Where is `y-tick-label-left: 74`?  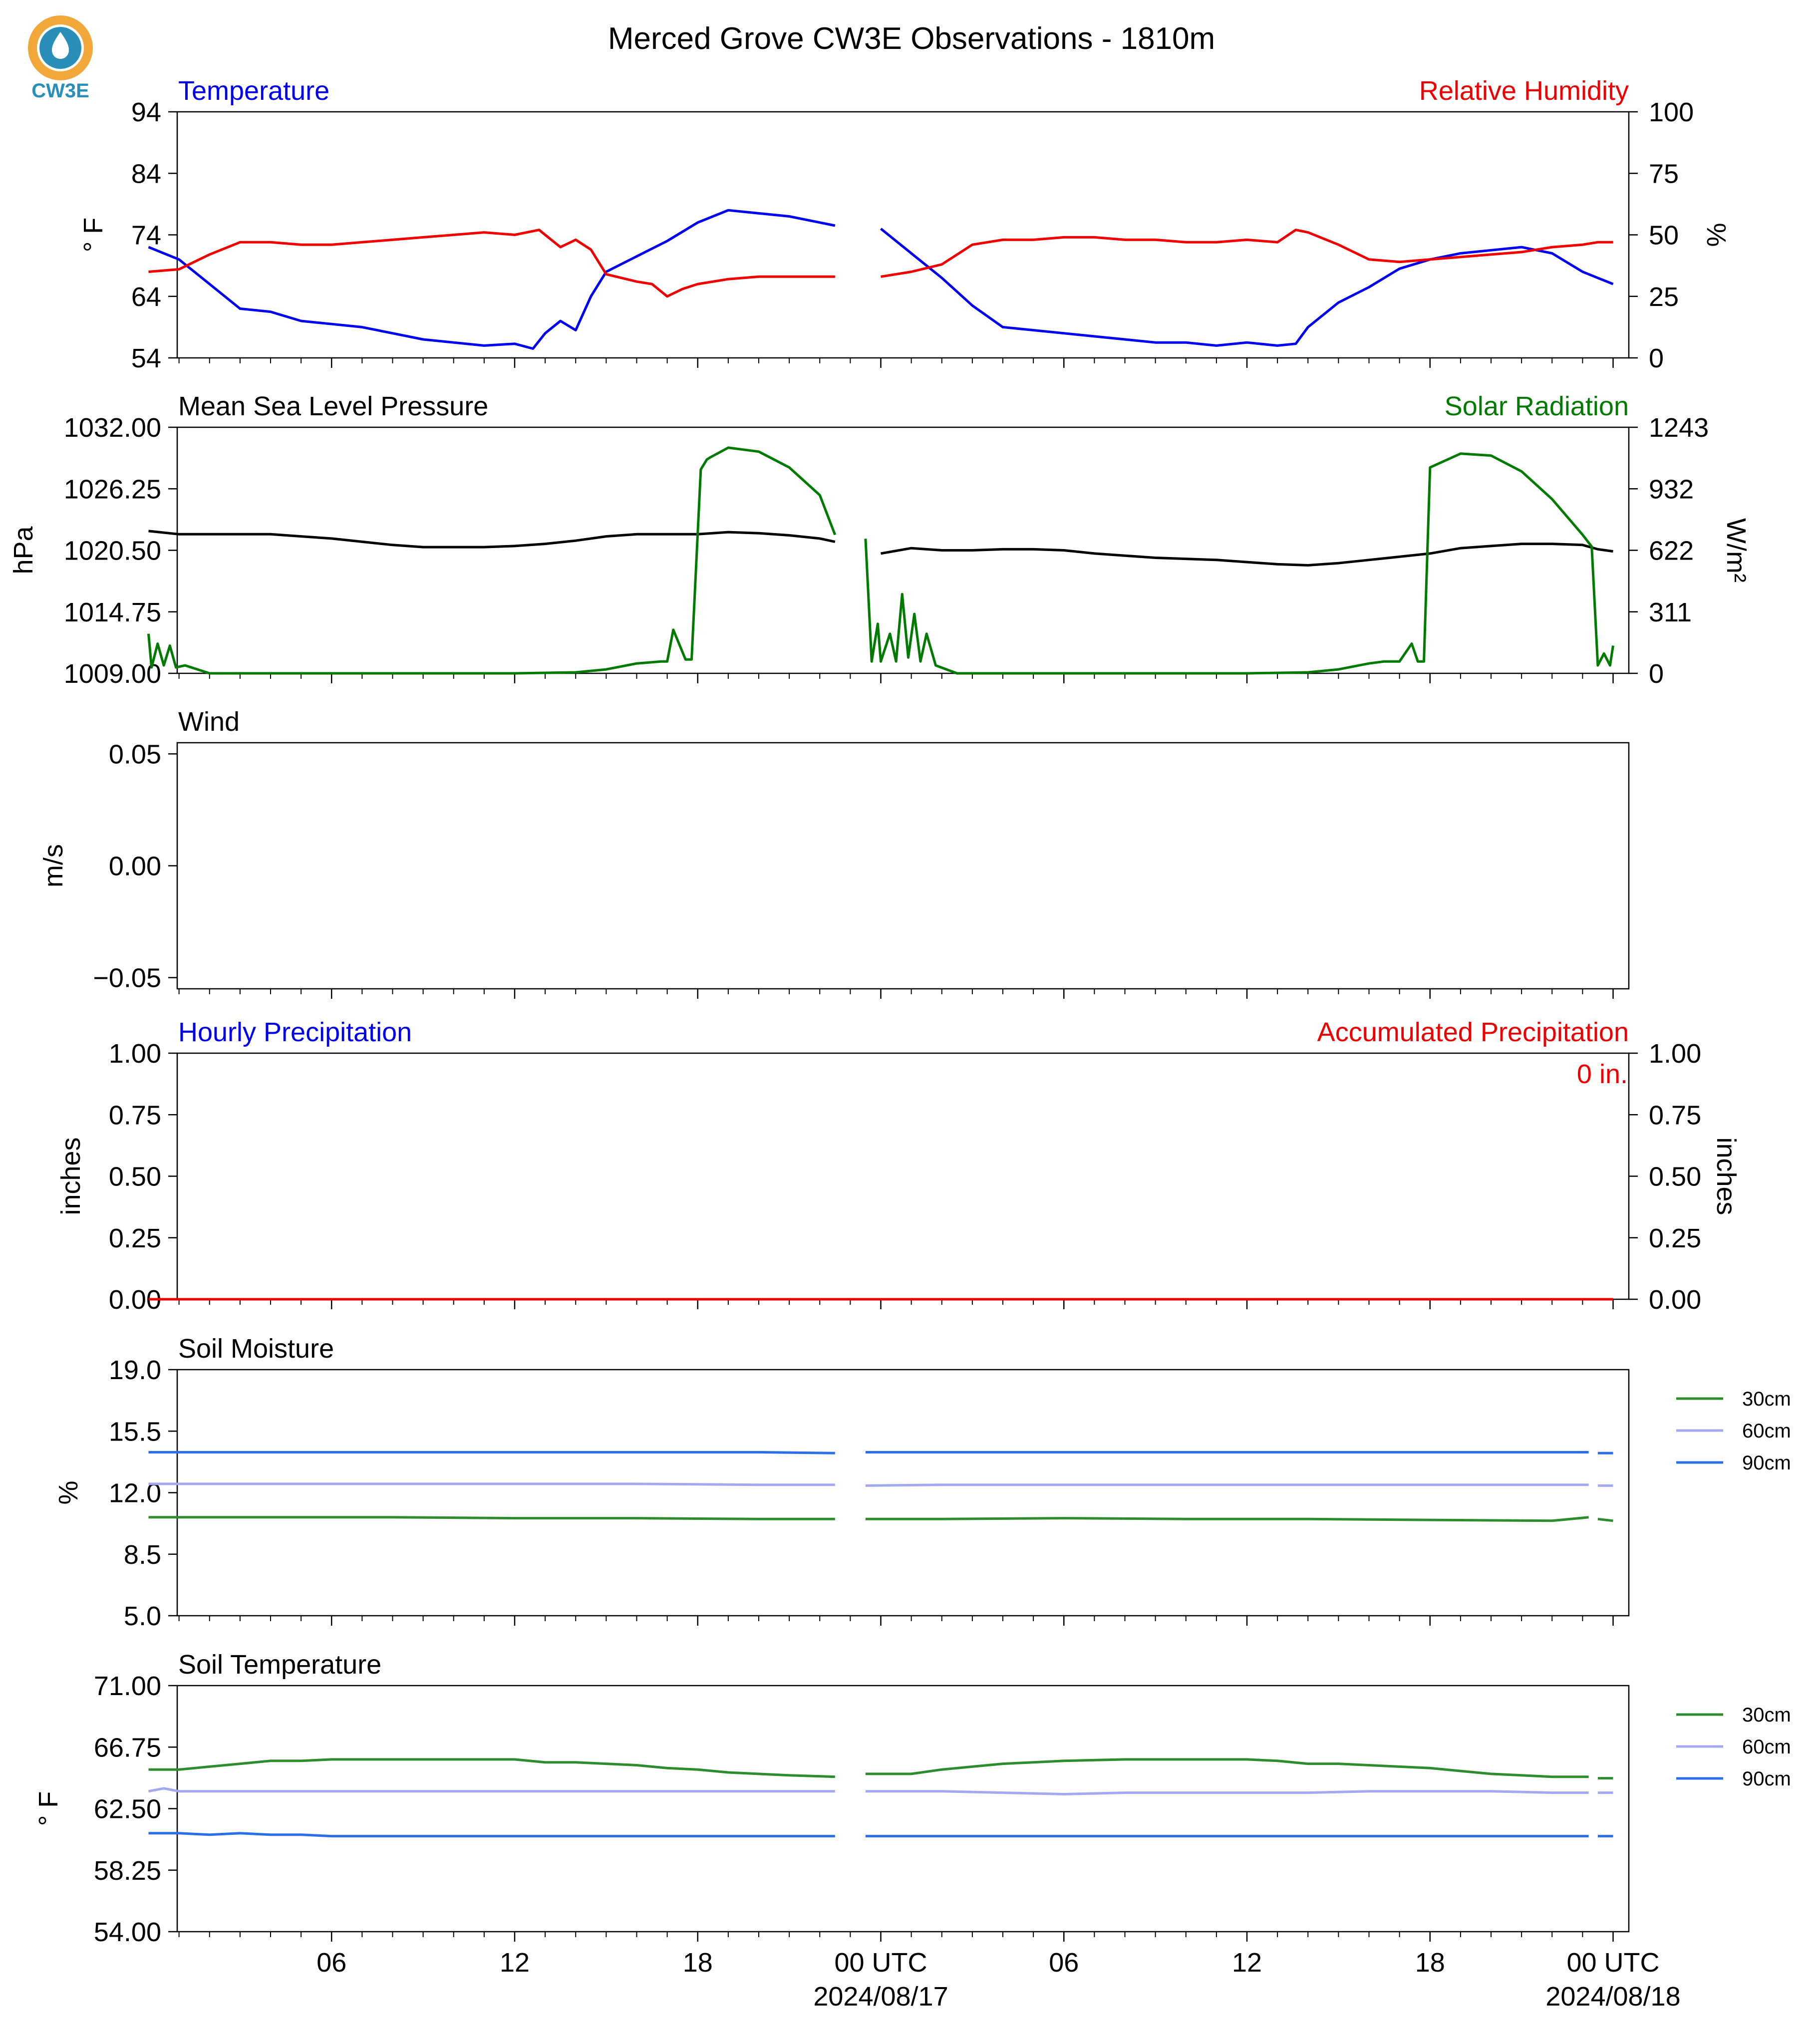 y-tick-label-left: 74 is located at coordinates (146, 236).